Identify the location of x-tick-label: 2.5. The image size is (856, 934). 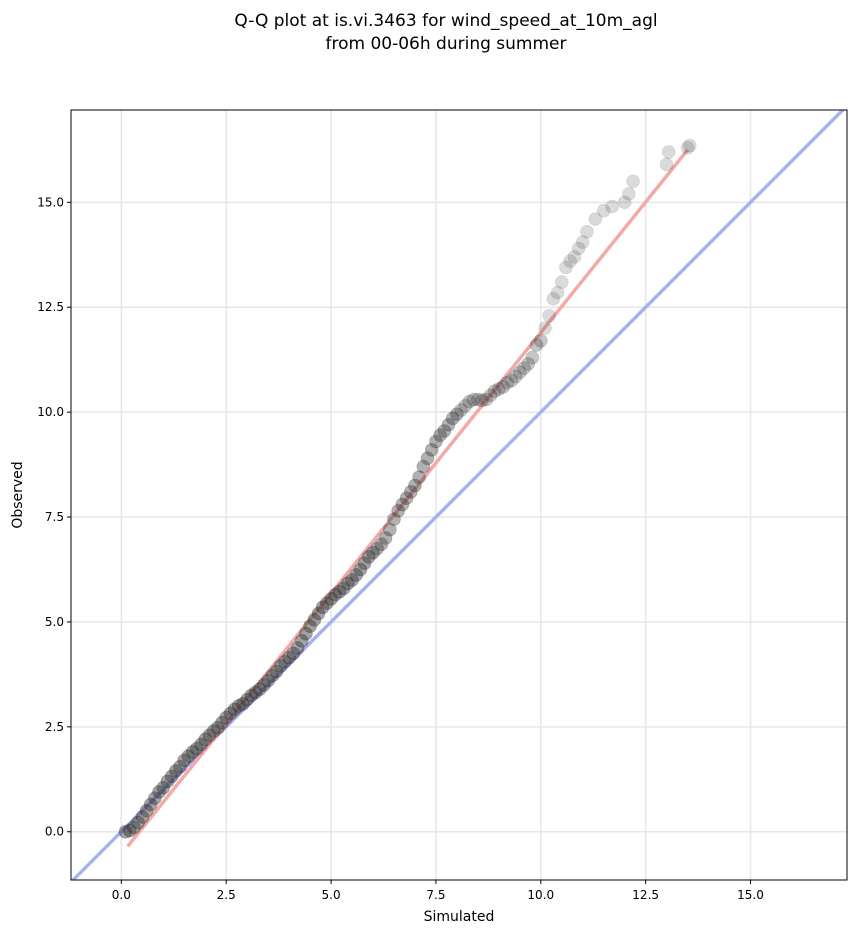
(226, 895).